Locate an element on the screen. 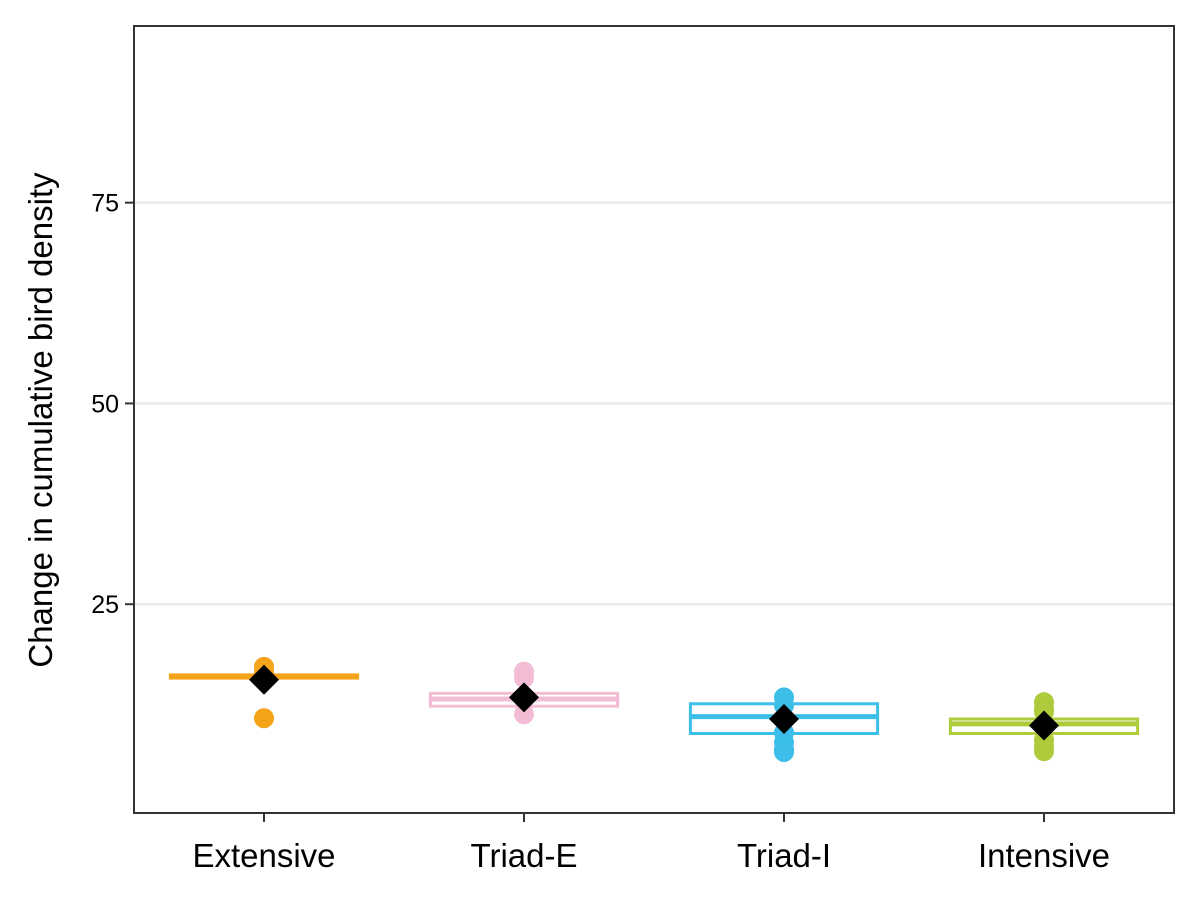 Image resolution: width=1200 pixels, height=900 pixels. y-tick-label: 75 is located at coordinates (105, 204).